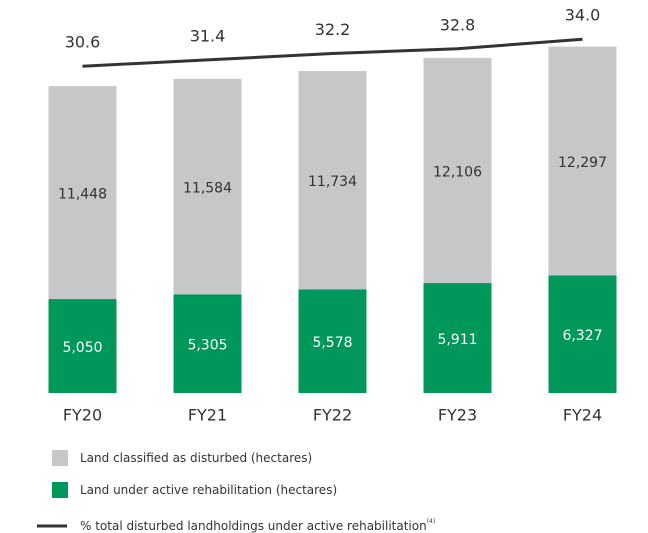 The height and width of the screenshot is (533, 648). I want to click on bar-value-label: 11,448, so click(82, 195).